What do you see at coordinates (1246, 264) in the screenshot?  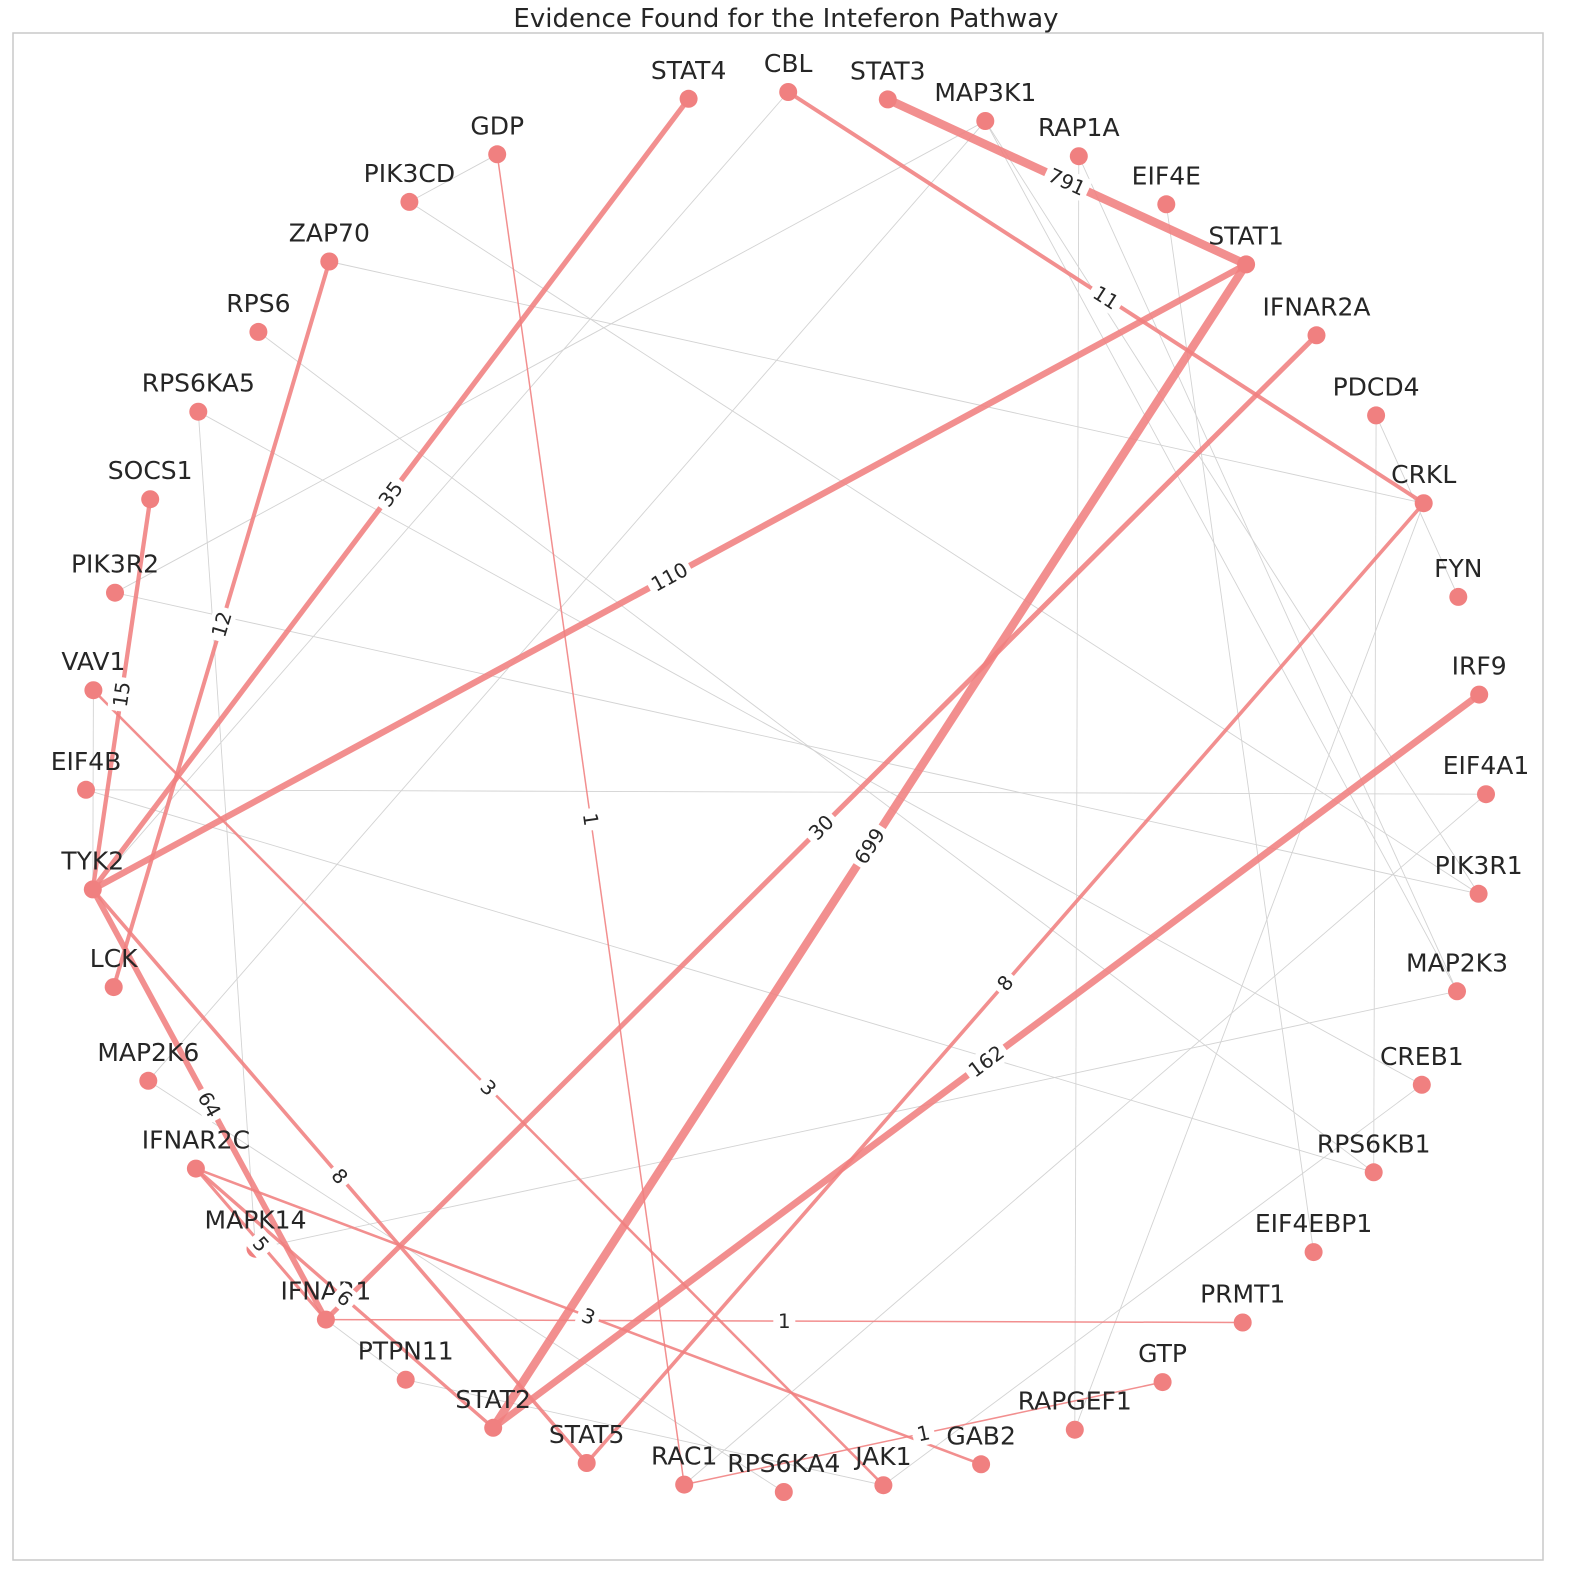 I see `node-stat1` at bounding box center [1246, 264].